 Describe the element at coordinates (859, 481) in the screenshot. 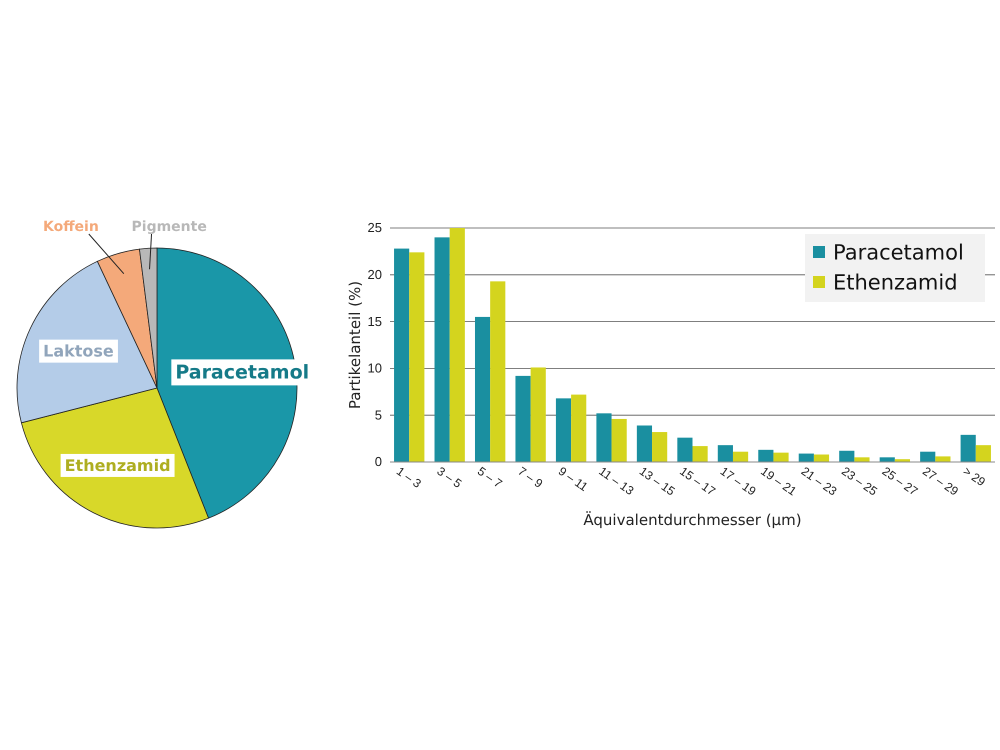

I see `x-tick-label: 23 – 25` at that location.